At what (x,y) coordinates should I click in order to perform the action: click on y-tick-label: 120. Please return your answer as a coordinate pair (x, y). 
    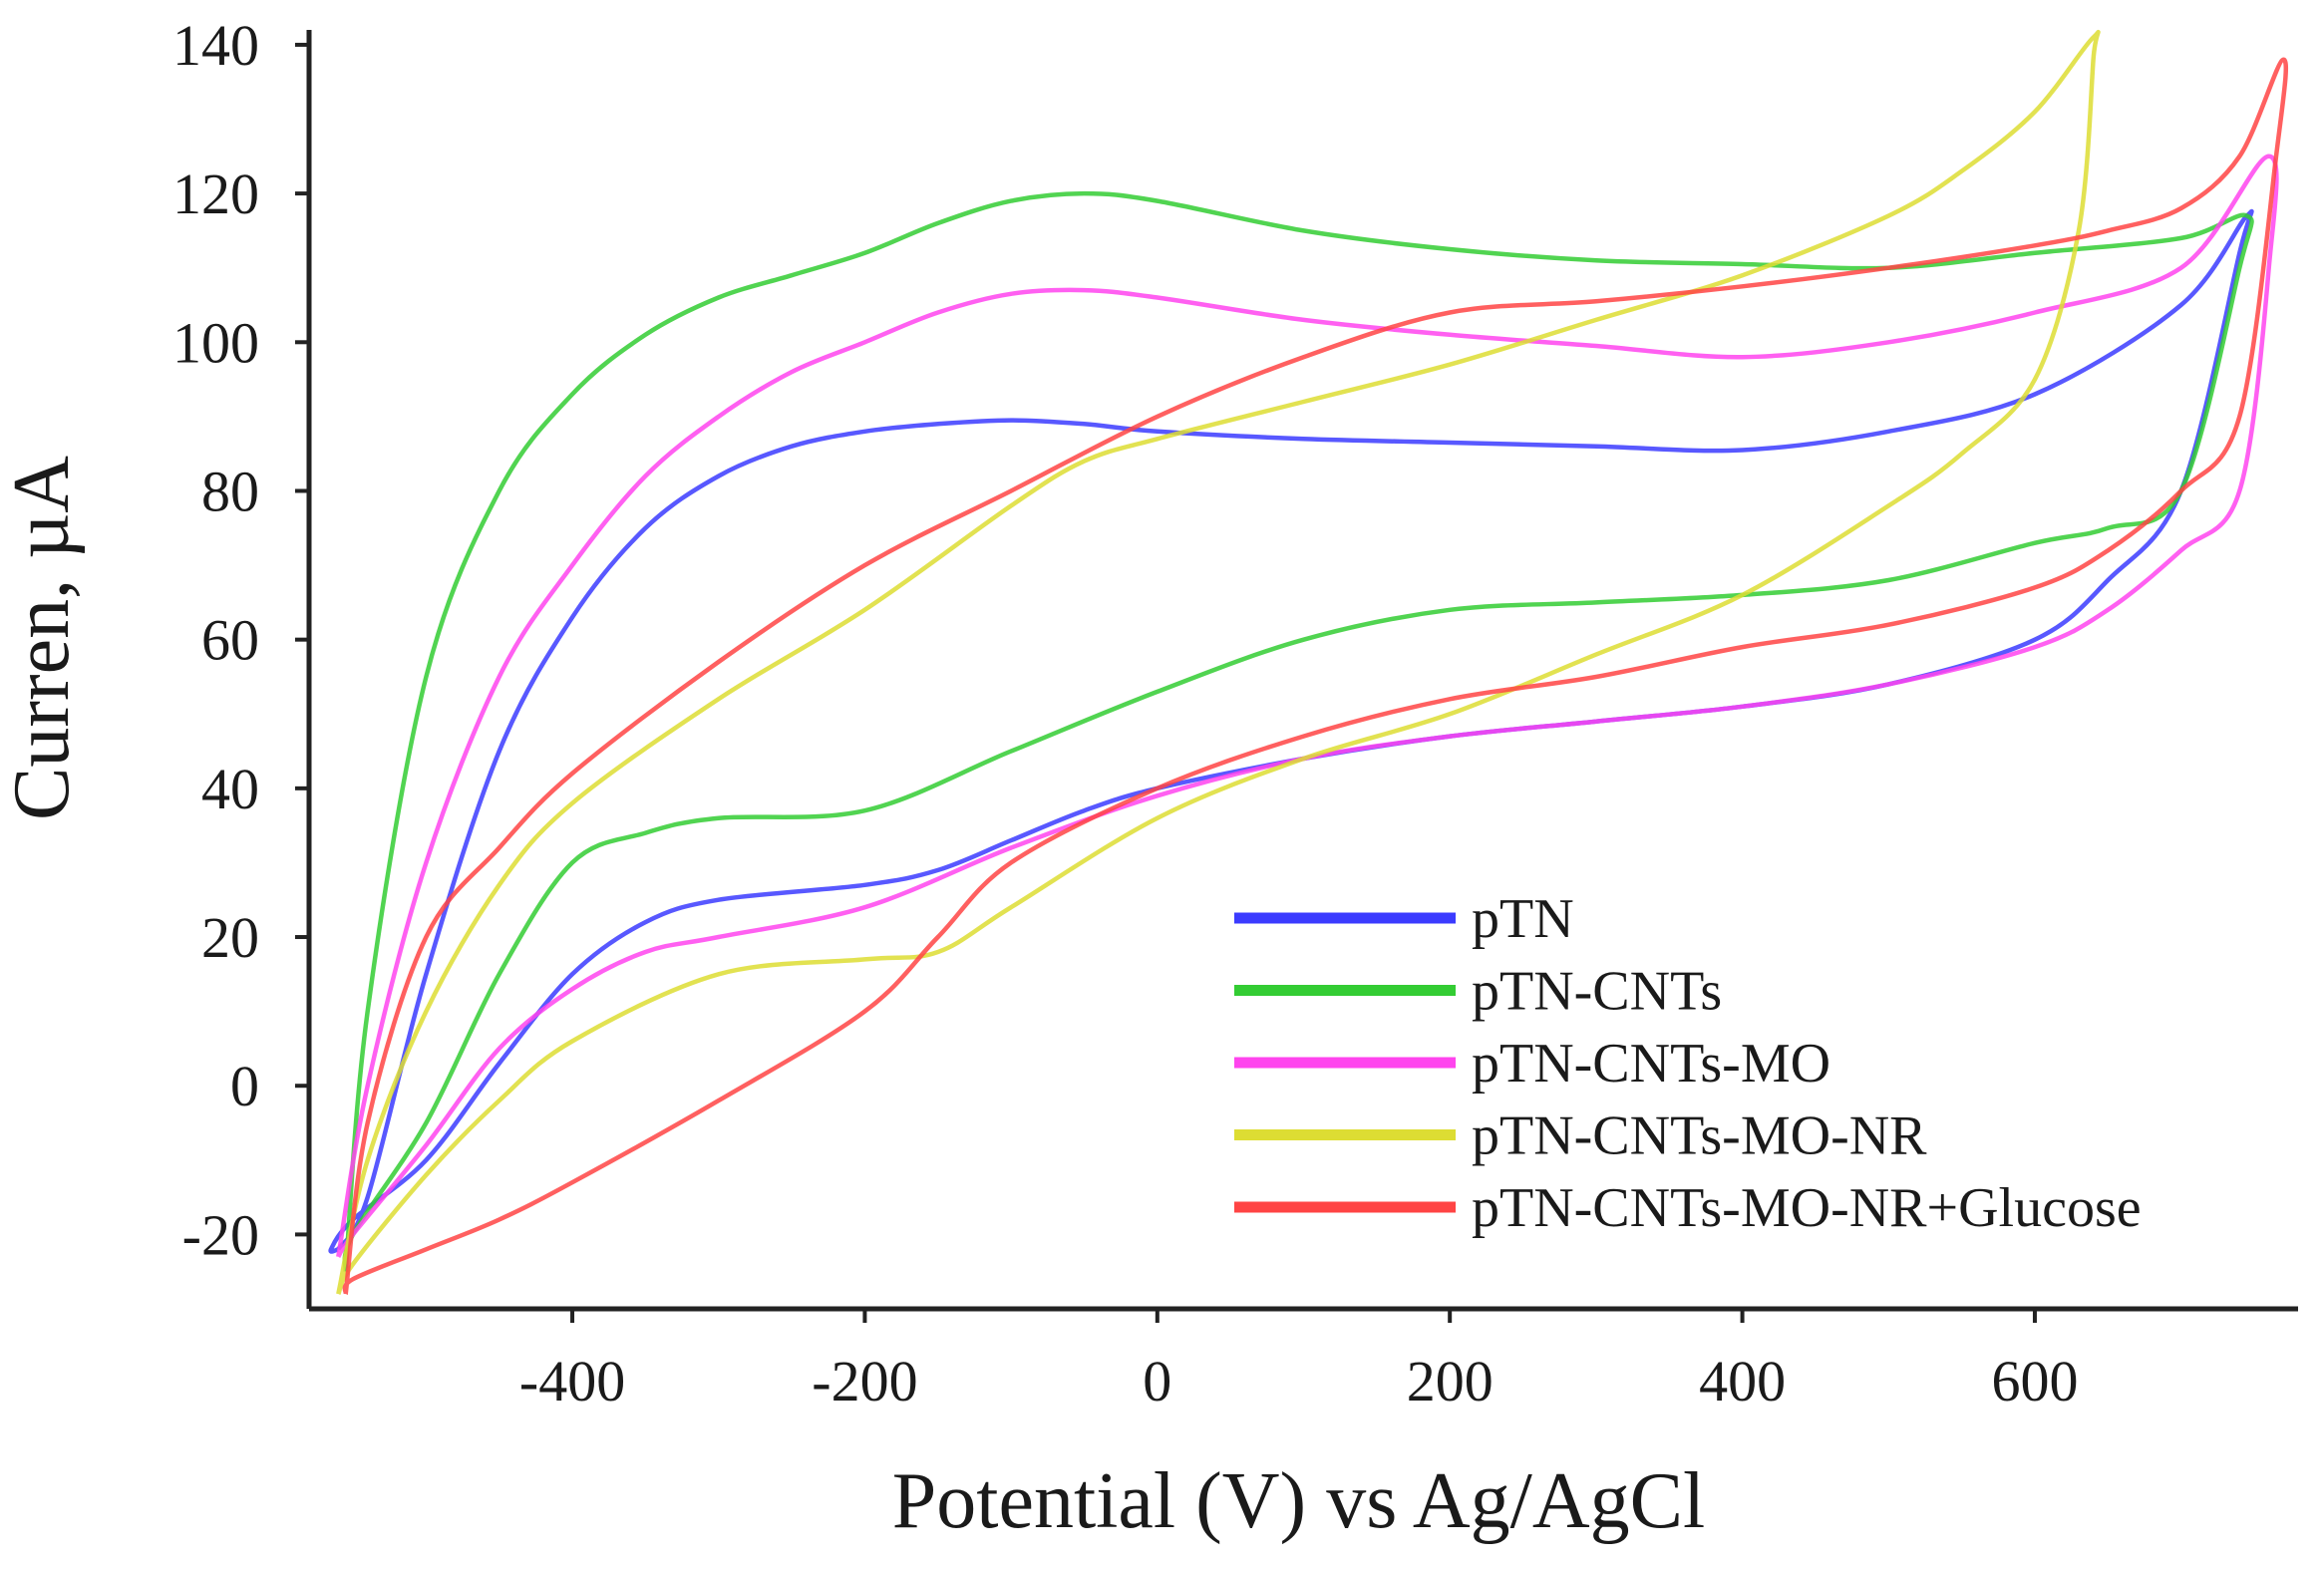
    Looking at the image, I should click on (215, 193).